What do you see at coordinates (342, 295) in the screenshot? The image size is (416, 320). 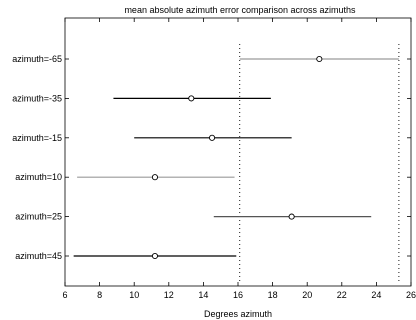 I see `x-tick-label: 22` at bounding box center [342, 295].